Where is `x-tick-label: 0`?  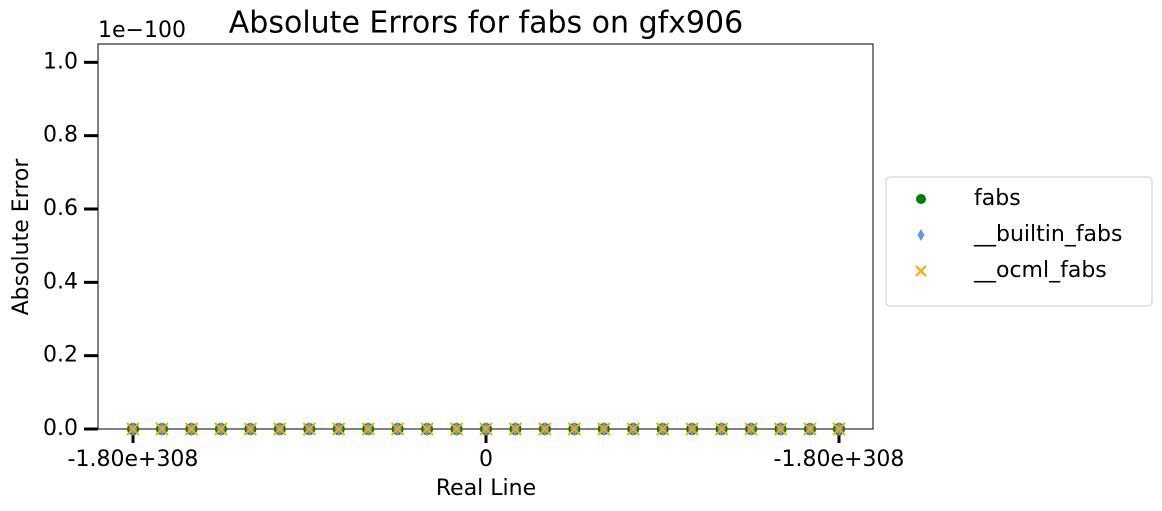
x-tick-label: 0 is located at coordinates (486, 459).